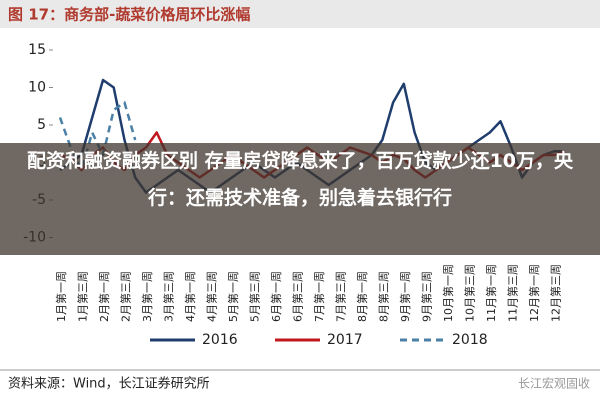 Image resolution: width=600 pixels, height=400 pixels. I want to click on legend-label: 2018, so click(470, 340).